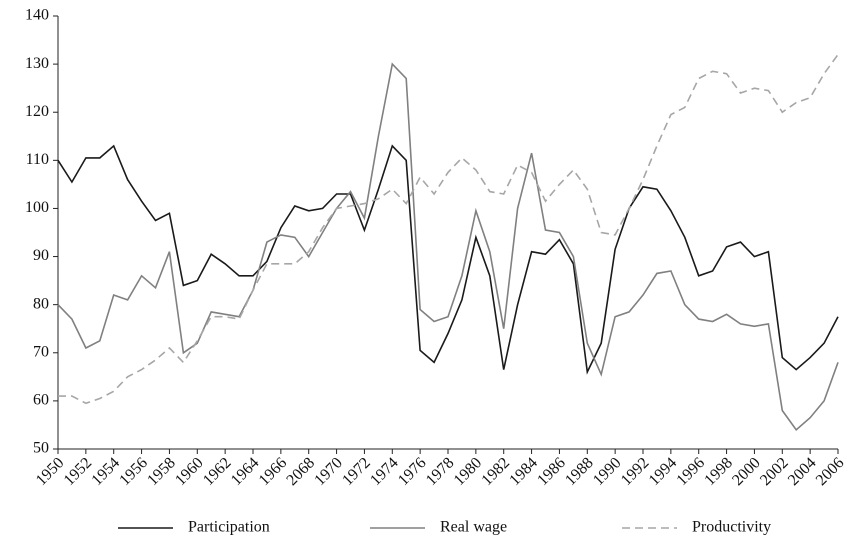  I want to click on x-tick-label: 1950, so click(50, 471).